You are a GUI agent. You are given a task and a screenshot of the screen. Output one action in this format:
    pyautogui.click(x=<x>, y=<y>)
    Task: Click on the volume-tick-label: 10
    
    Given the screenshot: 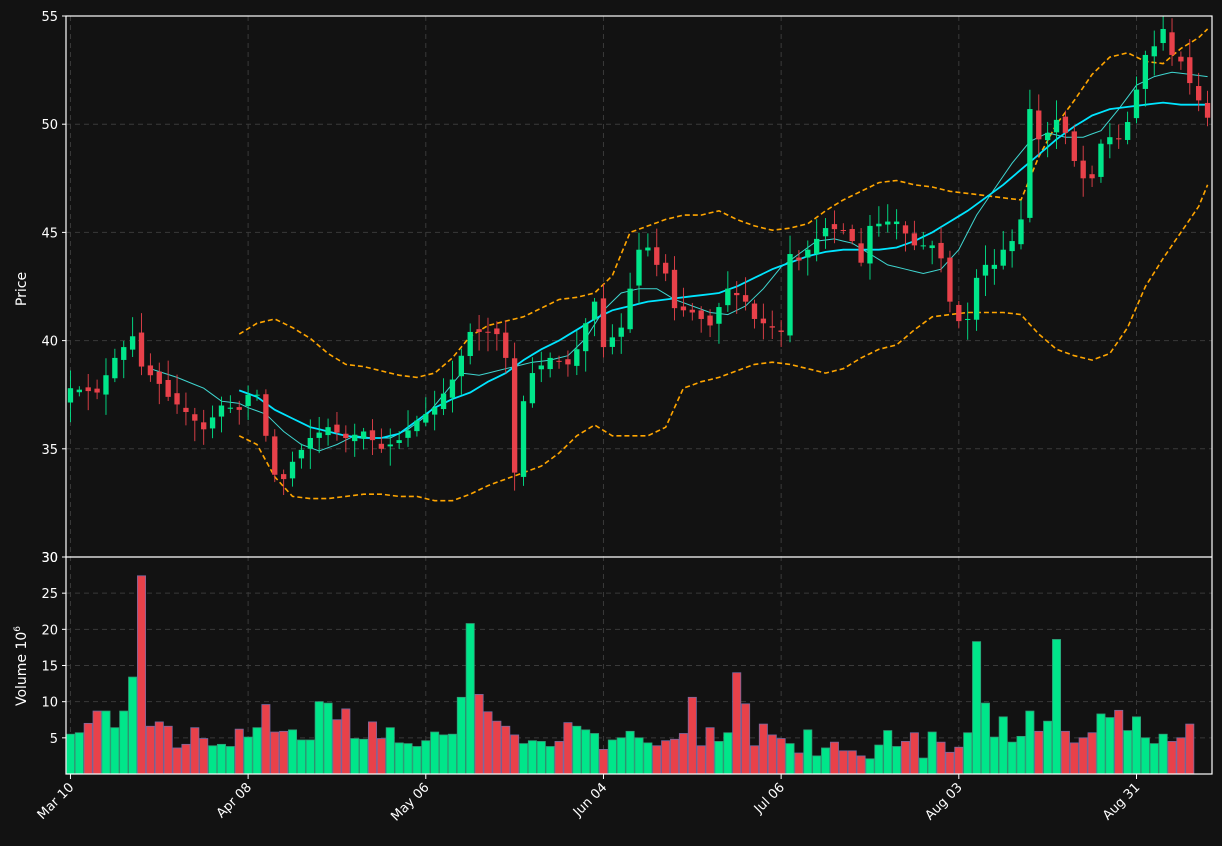 What is the action you would take?
    pyautogui.click(x=49, y=703)
    